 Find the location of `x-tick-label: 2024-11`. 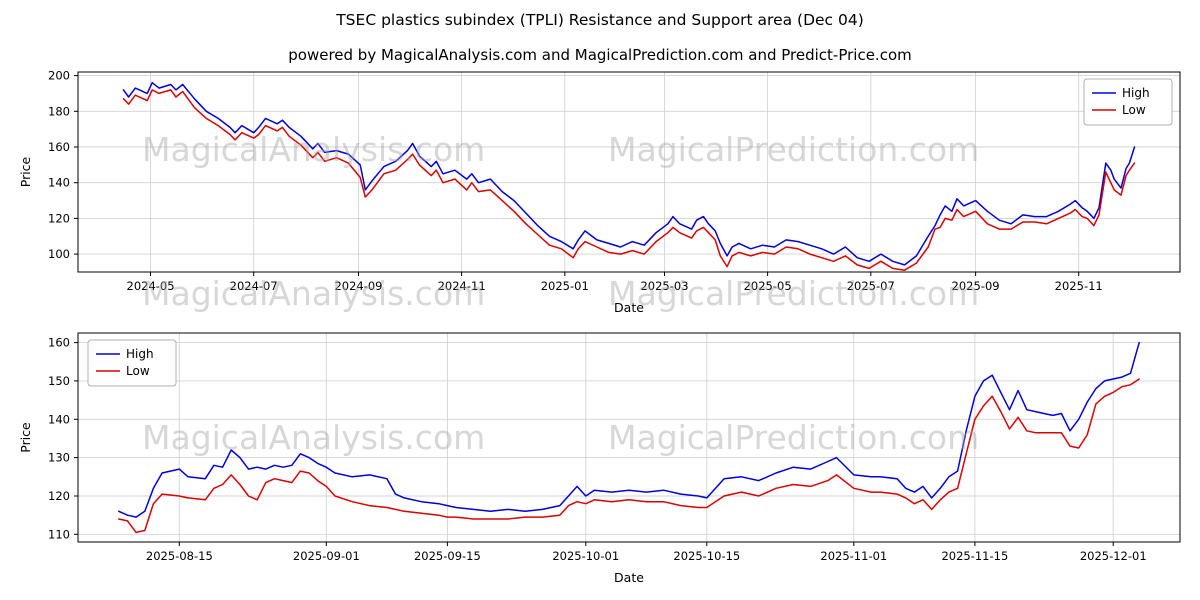

x-tick-label: 2024-11 is located at coordinates (462, 286).